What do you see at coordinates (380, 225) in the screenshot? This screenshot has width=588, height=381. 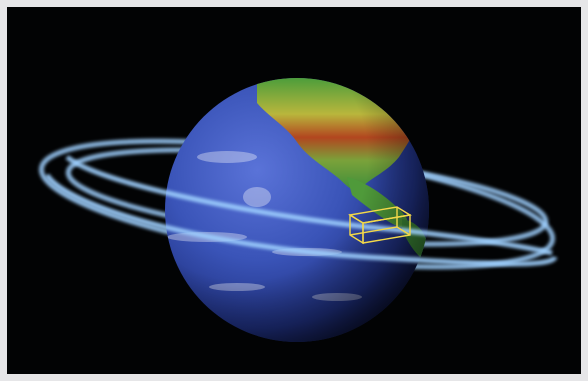 I see `satellite-box` at bounding box center [380, 225].